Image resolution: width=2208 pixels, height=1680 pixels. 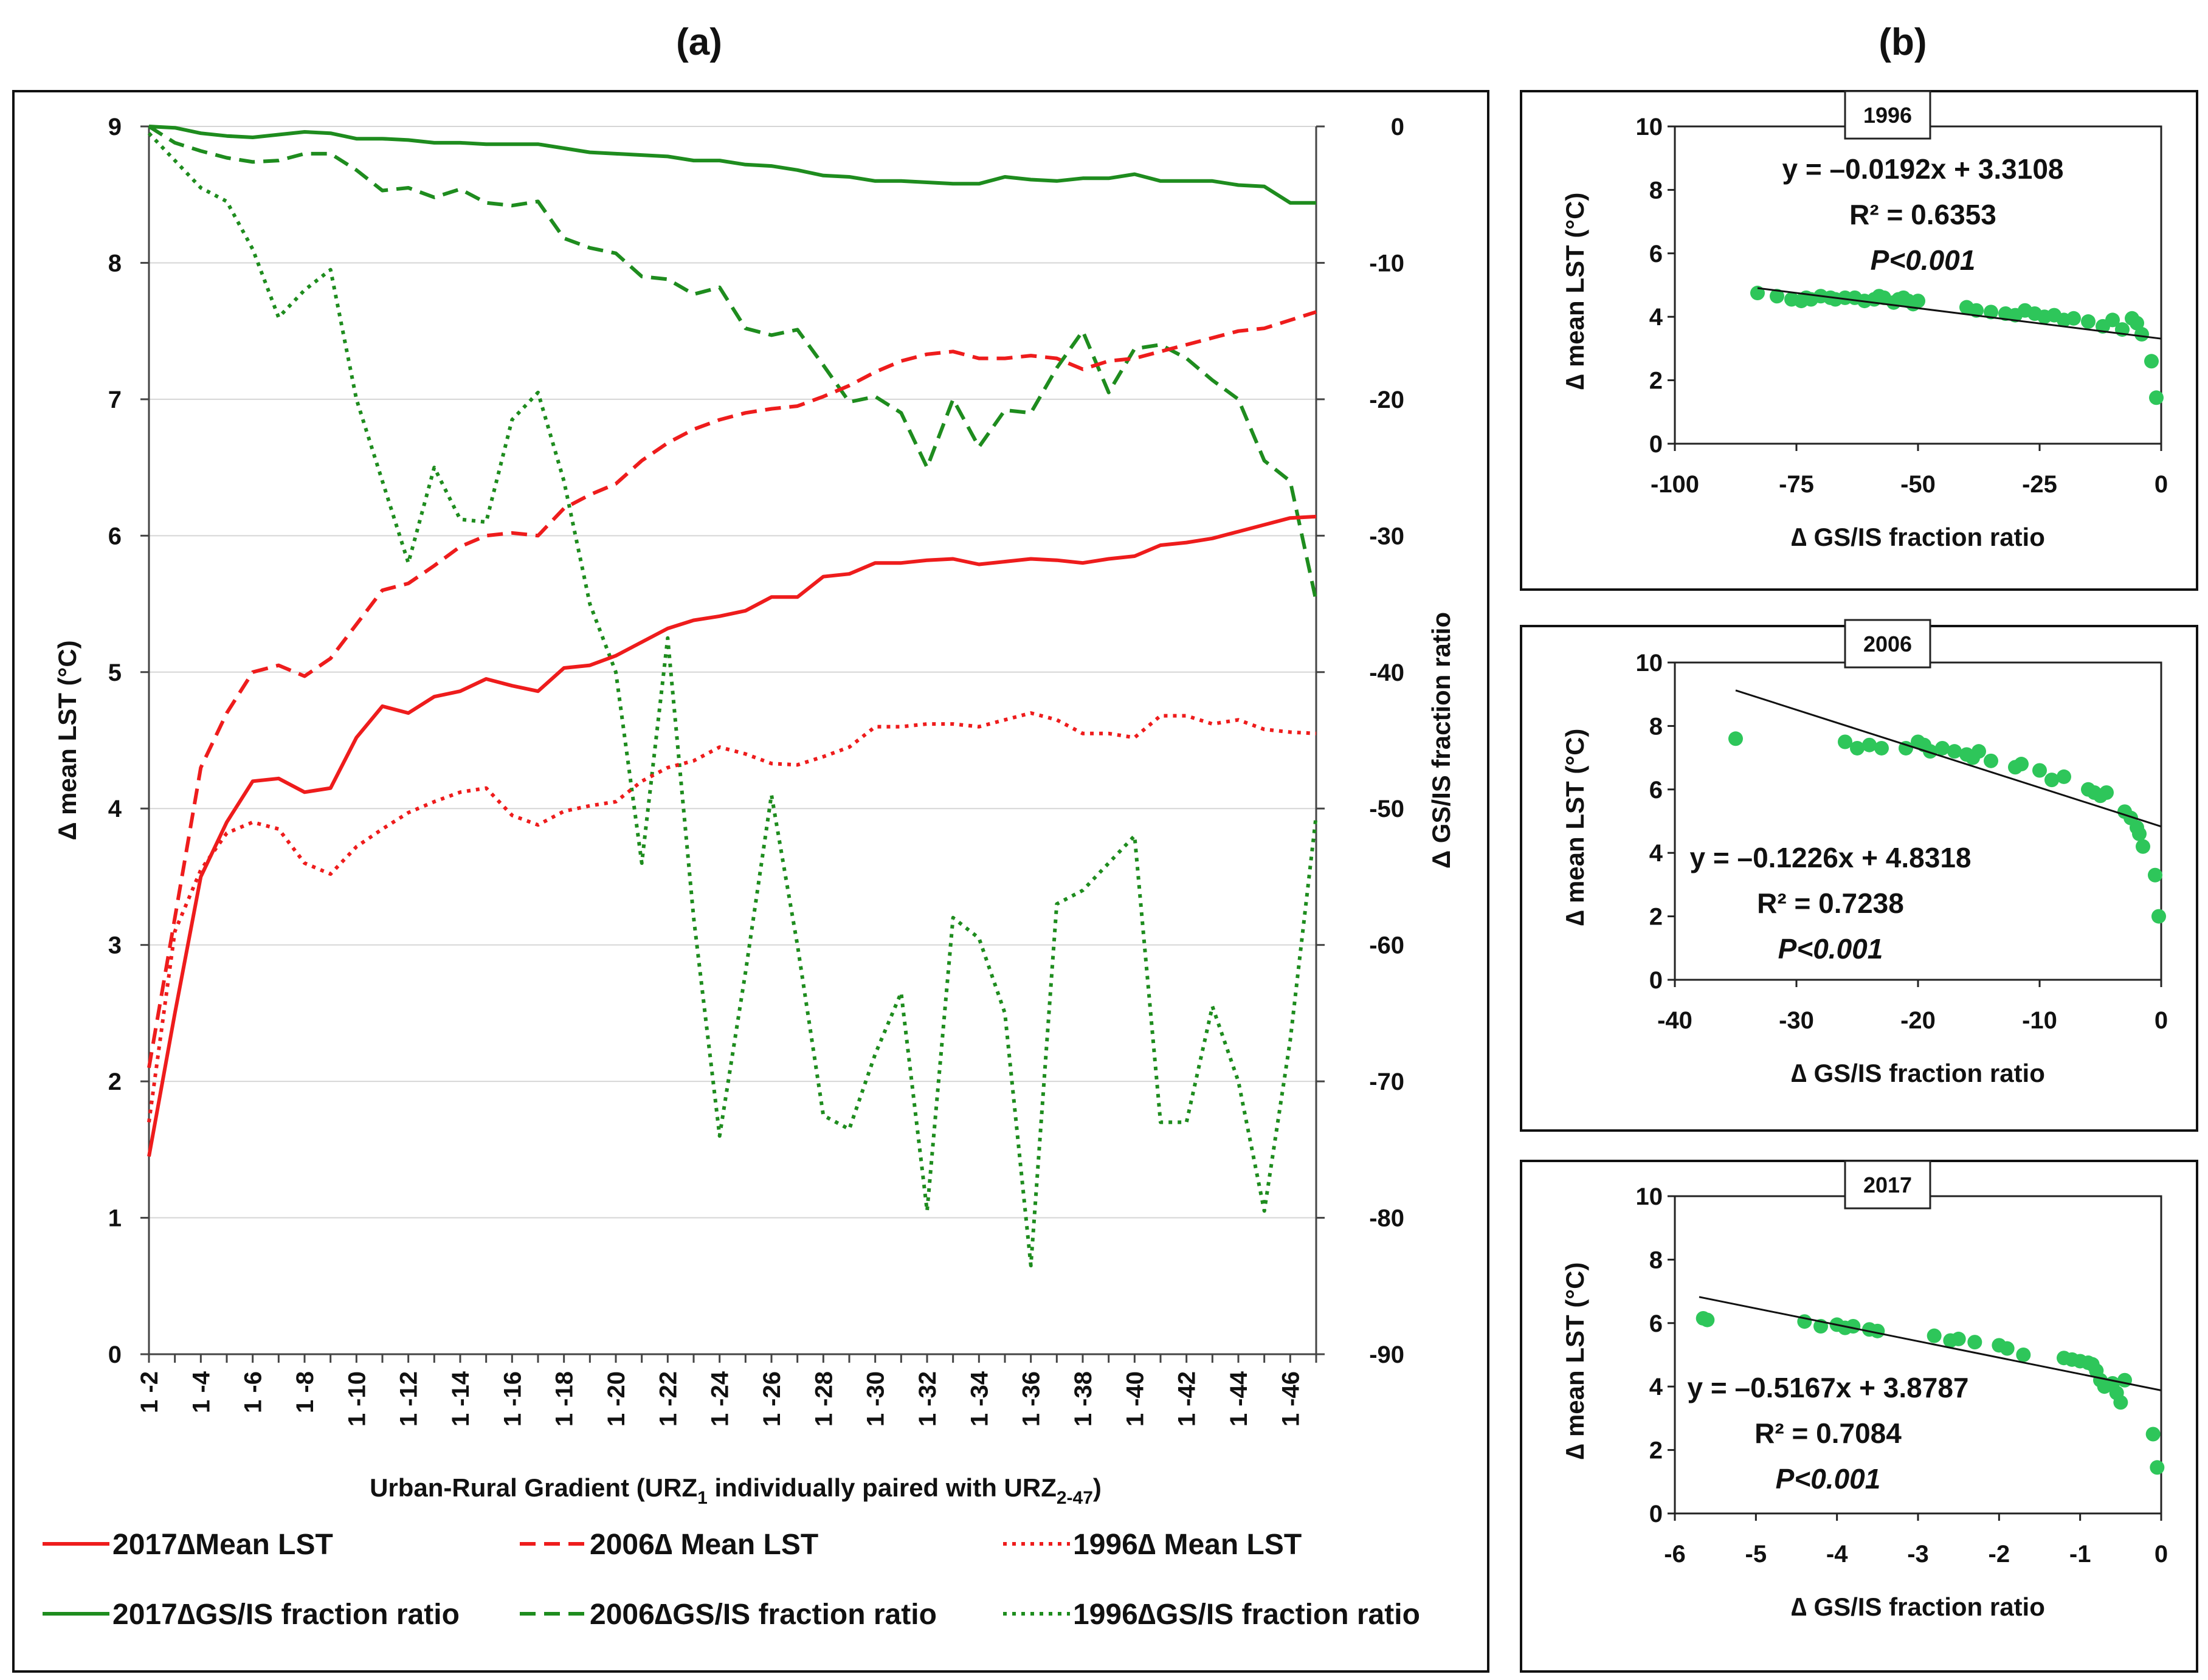 I want to click on y-tick-label-left: 8, so click(x=115, y=263).